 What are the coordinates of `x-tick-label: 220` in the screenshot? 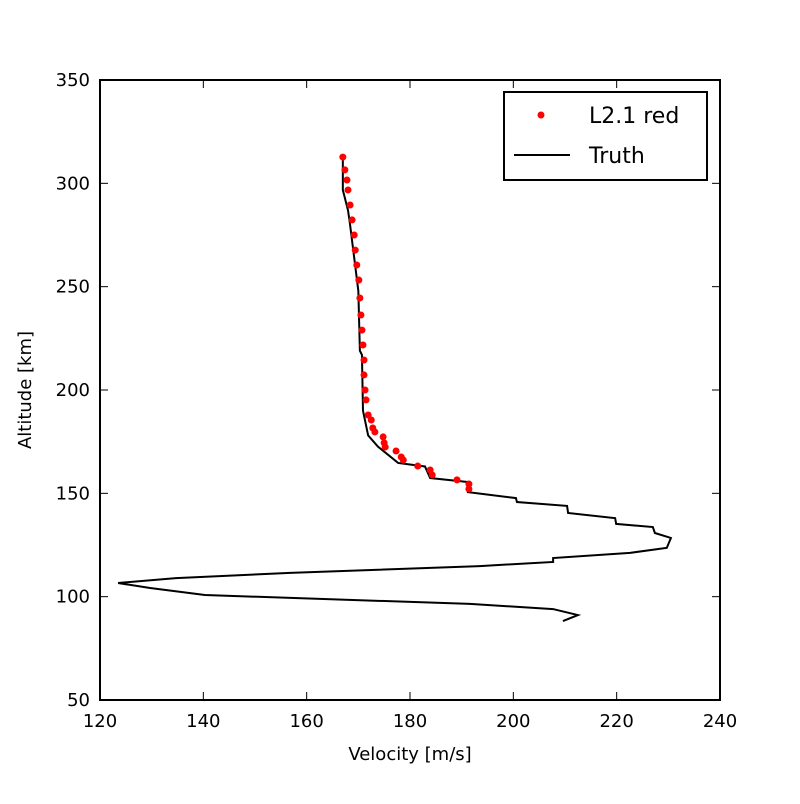 It's located at (616, 721).